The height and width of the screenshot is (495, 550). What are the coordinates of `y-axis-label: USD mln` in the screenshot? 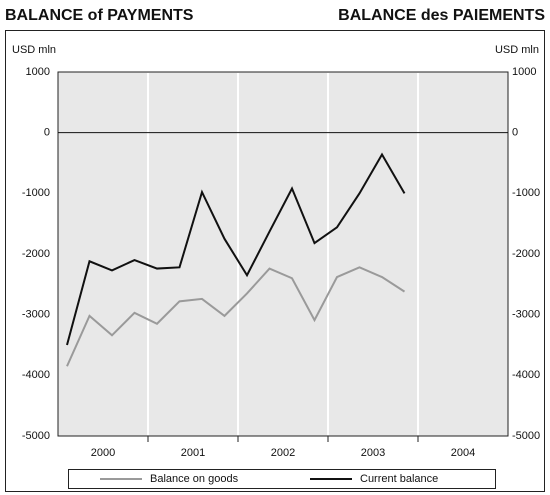 It's located at (34, 50).